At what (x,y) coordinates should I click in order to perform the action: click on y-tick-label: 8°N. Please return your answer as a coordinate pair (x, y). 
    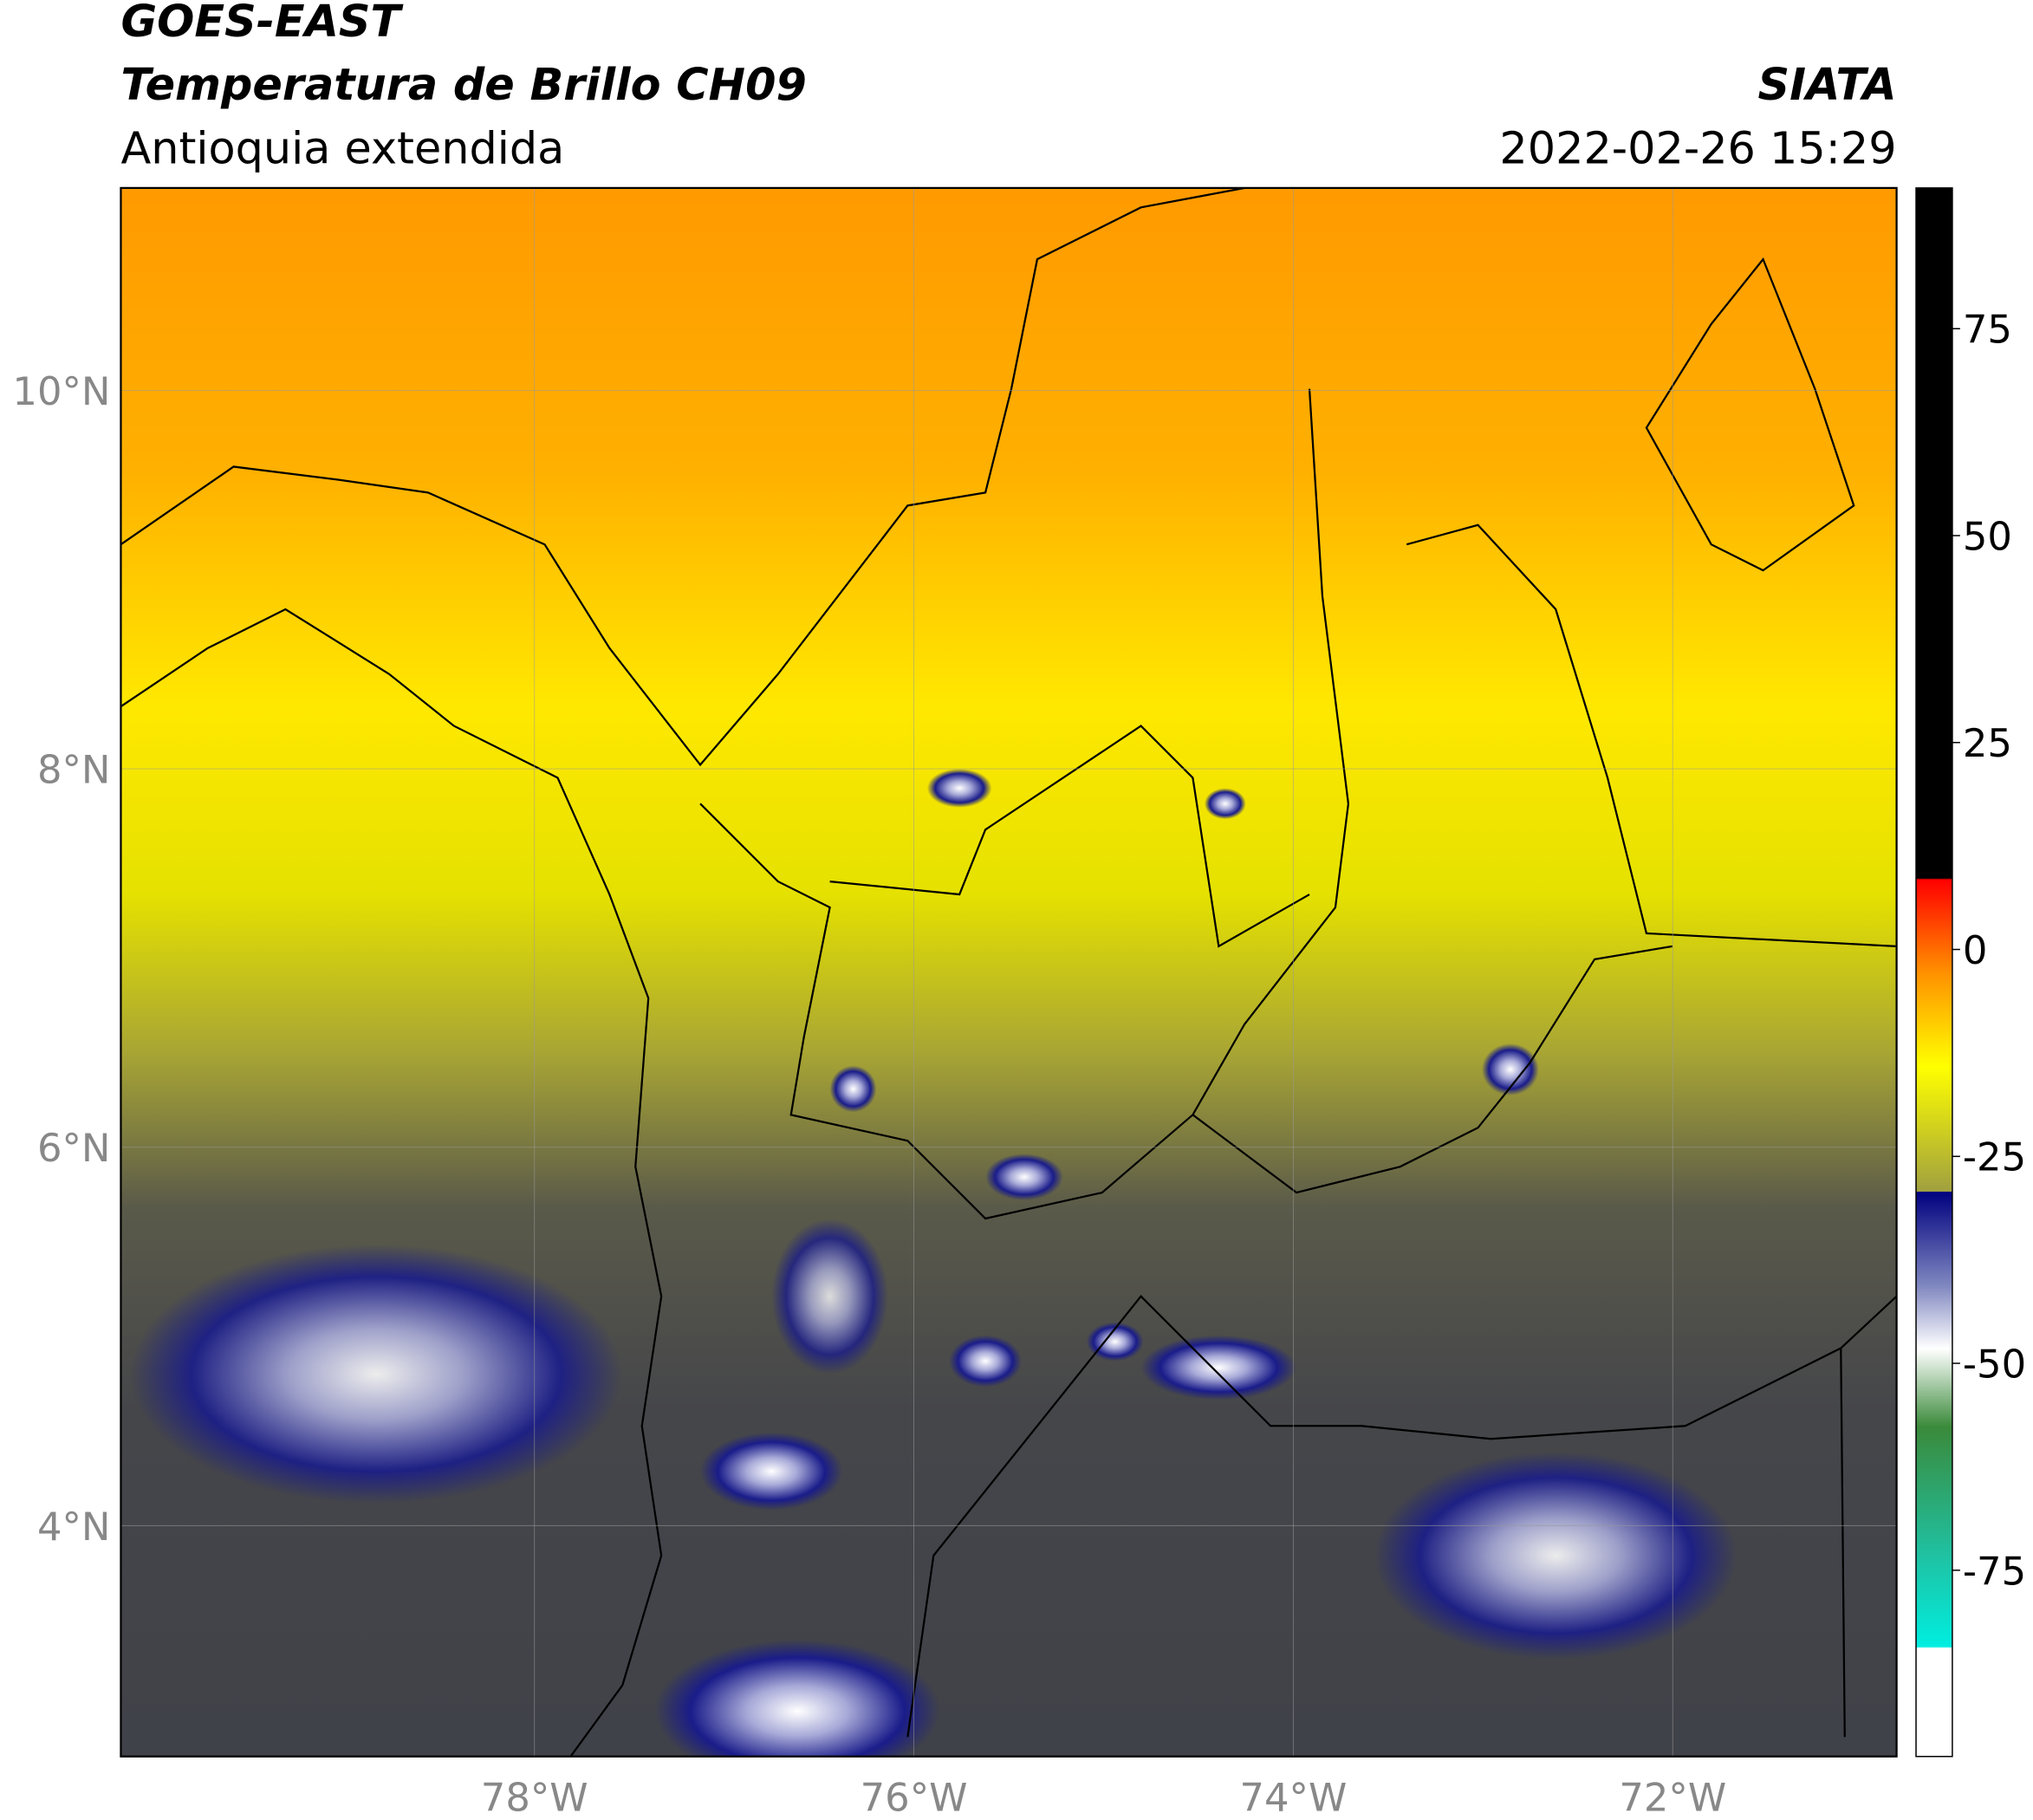
    Looking at the image, I should click on (74, 770).